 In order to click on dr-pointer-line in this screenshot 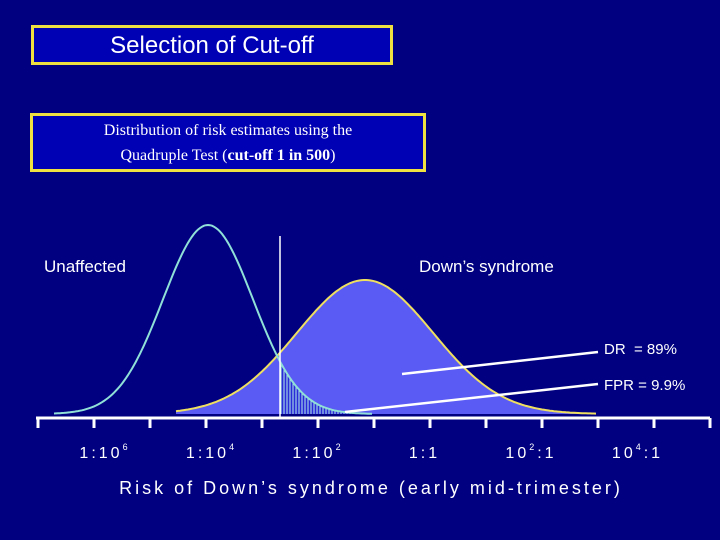, I will do `click(500, 363)`.